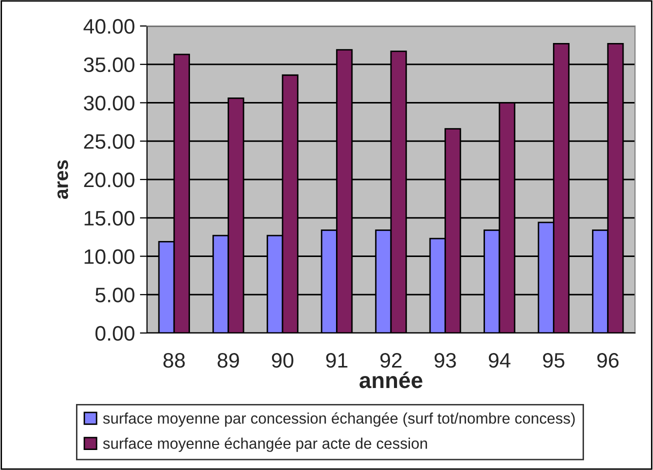 Image resolution: width=653 pixels, height=470 pixels. What do you see at coordinates (608, 360) in the screenshot?
I see `x-tick-label: 96` at bounding box center [608, 360].